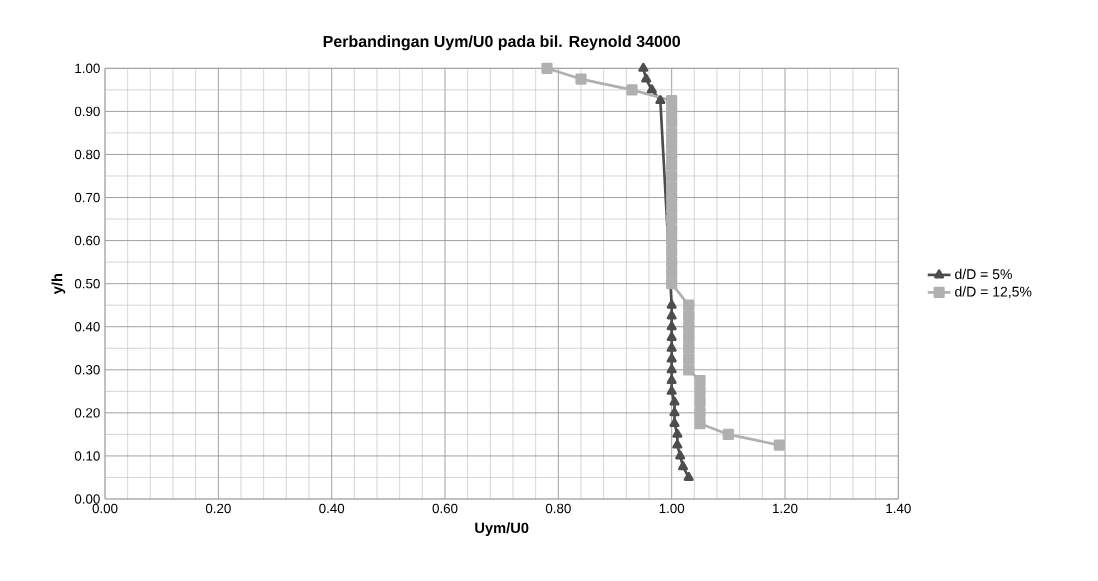 This screenshot has height=581, width=1098. Describe the element at coordinates (218, 508) in the screenshot. I see `x-tick-label: 0.20` at that location.